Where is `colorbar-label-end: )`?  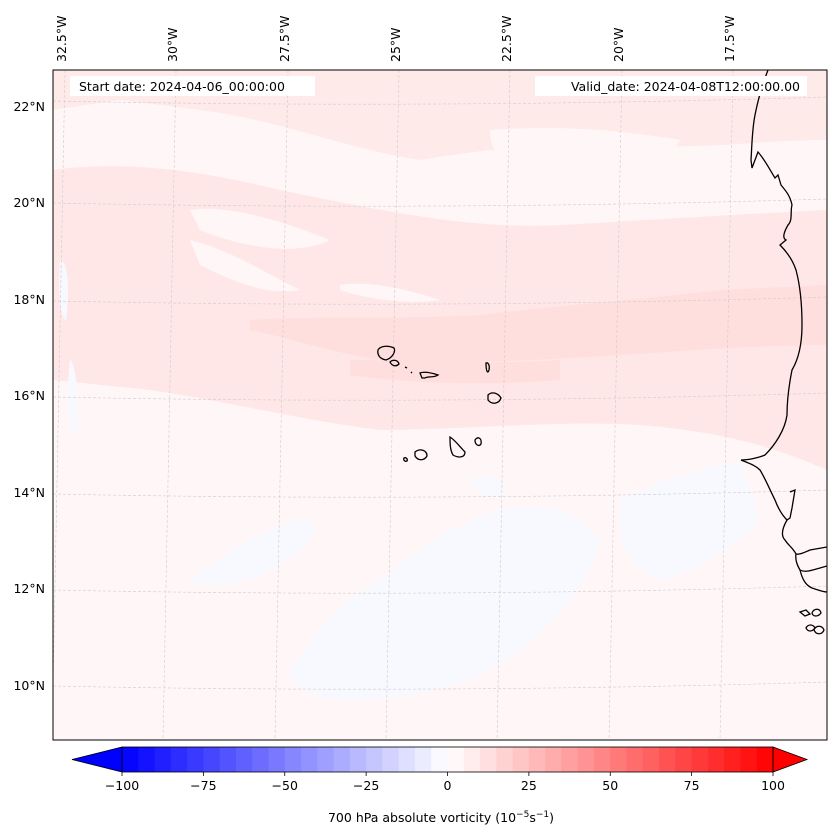
colorbar-label-end: ) is located at coordinates (551, 817).